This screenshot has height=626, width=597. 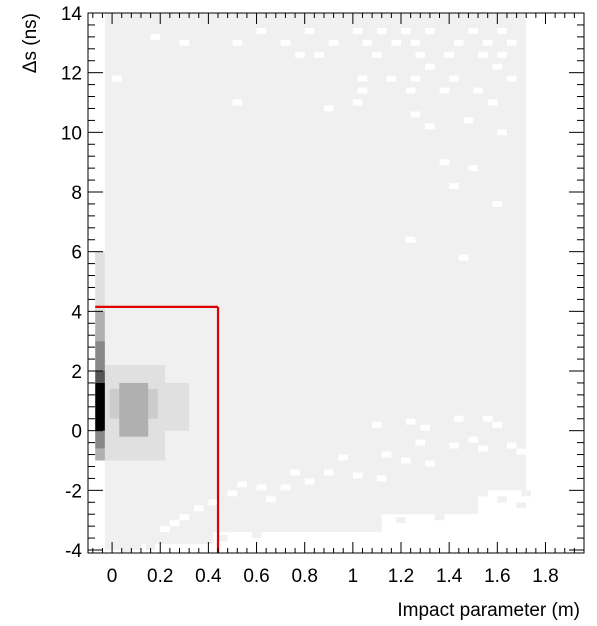 What do you see at coordinates (76, 372) in the screenshot?
I see `y-tick-label: 2` at bounding box center [76, 372].